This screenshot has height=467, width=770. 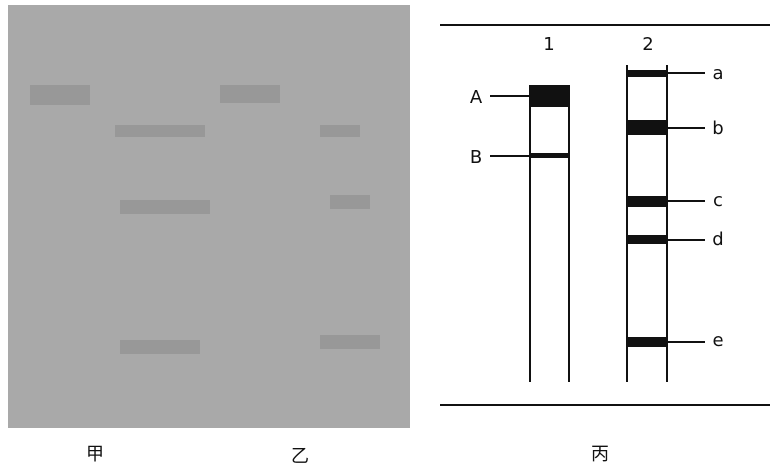 I want to click on band-label: d, so click(x=717, y=239).